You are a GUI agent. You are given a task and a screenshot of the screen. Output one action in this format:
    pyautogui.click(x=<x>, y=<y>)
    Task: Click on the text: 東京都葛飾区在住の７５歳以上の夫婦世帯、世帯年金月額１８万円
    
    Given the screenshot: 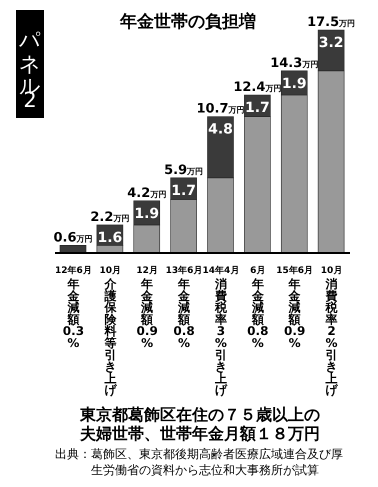 What is the action you would take?
    pyautogui.click(x=200, y=424)
    